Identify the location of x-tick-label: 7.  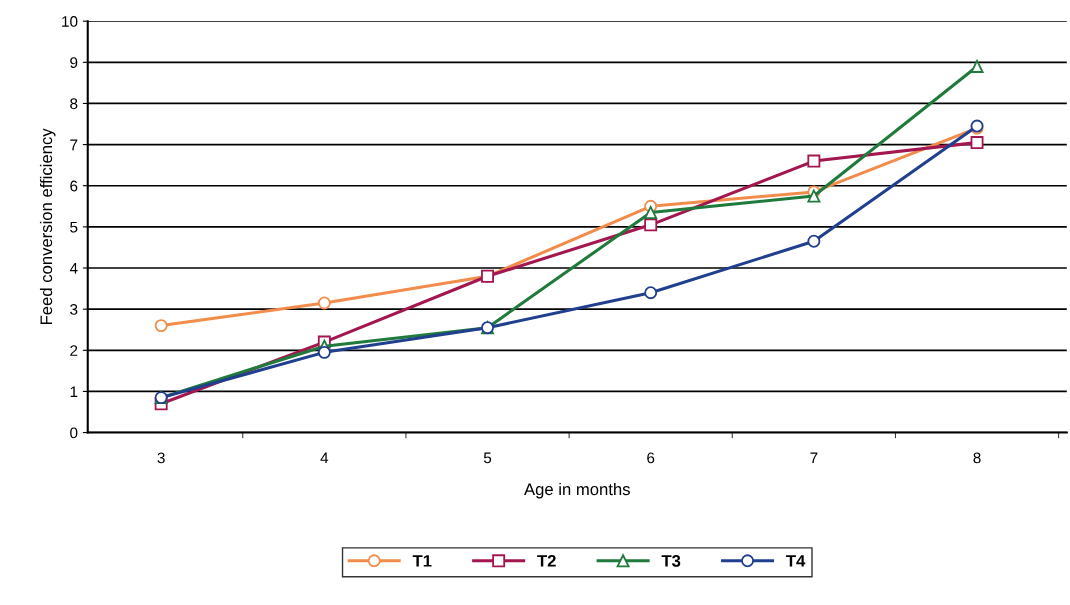
(814, 458).